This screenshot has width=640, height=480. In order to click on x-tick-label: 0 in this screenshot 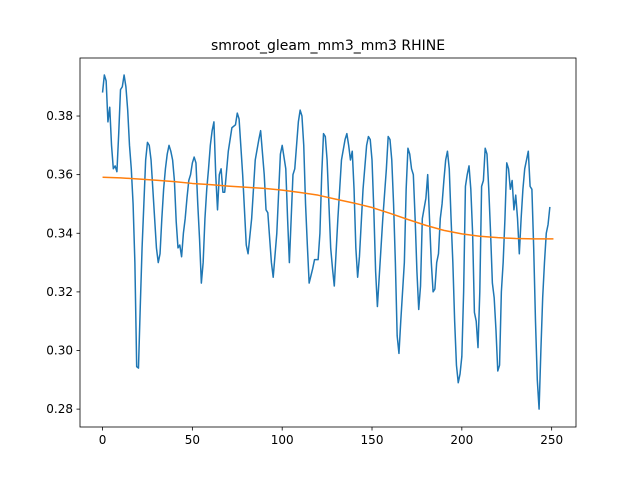, I will do `click(103, 440)`.